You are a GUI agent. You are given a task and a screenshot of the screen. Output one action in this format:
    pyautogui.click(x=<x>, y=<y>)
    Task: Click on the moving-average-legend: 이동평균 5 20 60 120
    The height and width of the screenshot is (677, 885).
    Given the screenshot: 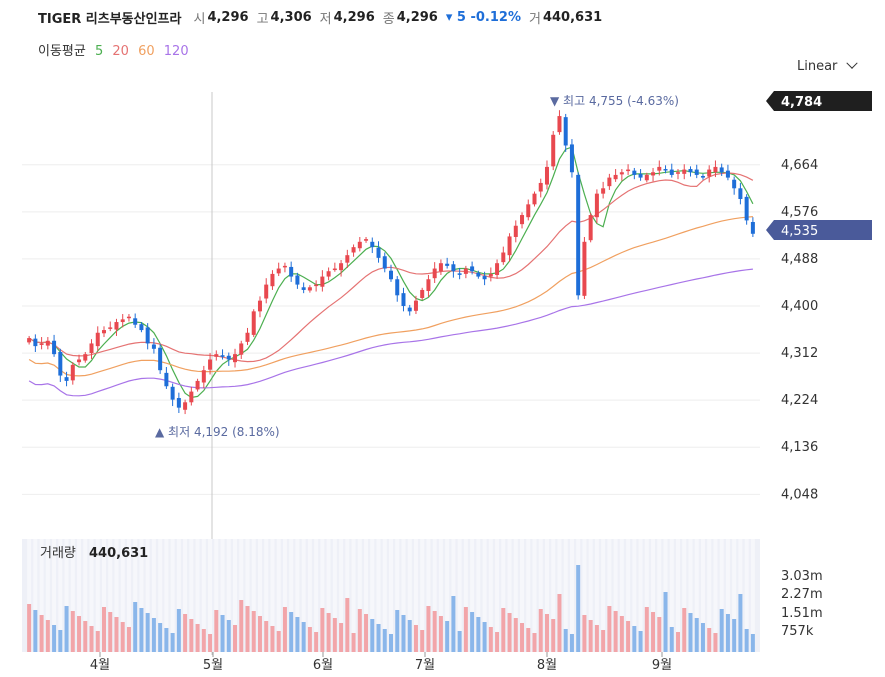 What is the action you would take?
    pyautogui.click(x=116, y=49)
    